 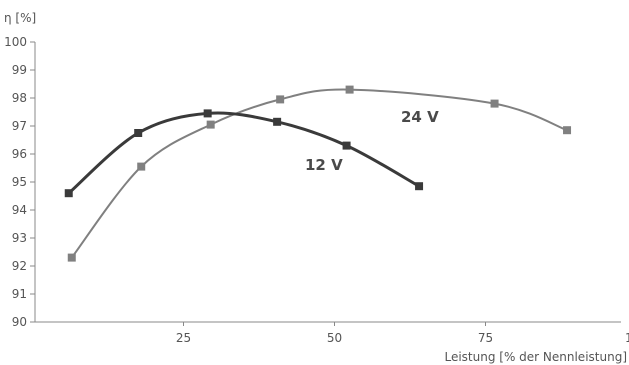 What do you see at coordinates (402, 333) in the screenshot?
I see `x-tick-labels: 25 50 75 100` at bounding box center [402, 333].